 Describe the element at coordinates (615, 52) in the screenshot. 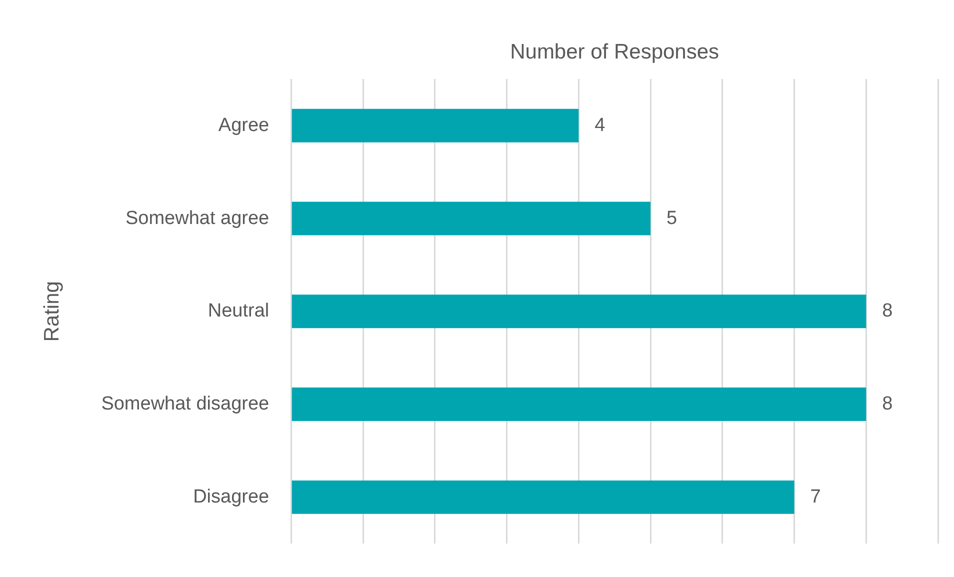

I see `x-axis-title: Number of Responses` at that location.